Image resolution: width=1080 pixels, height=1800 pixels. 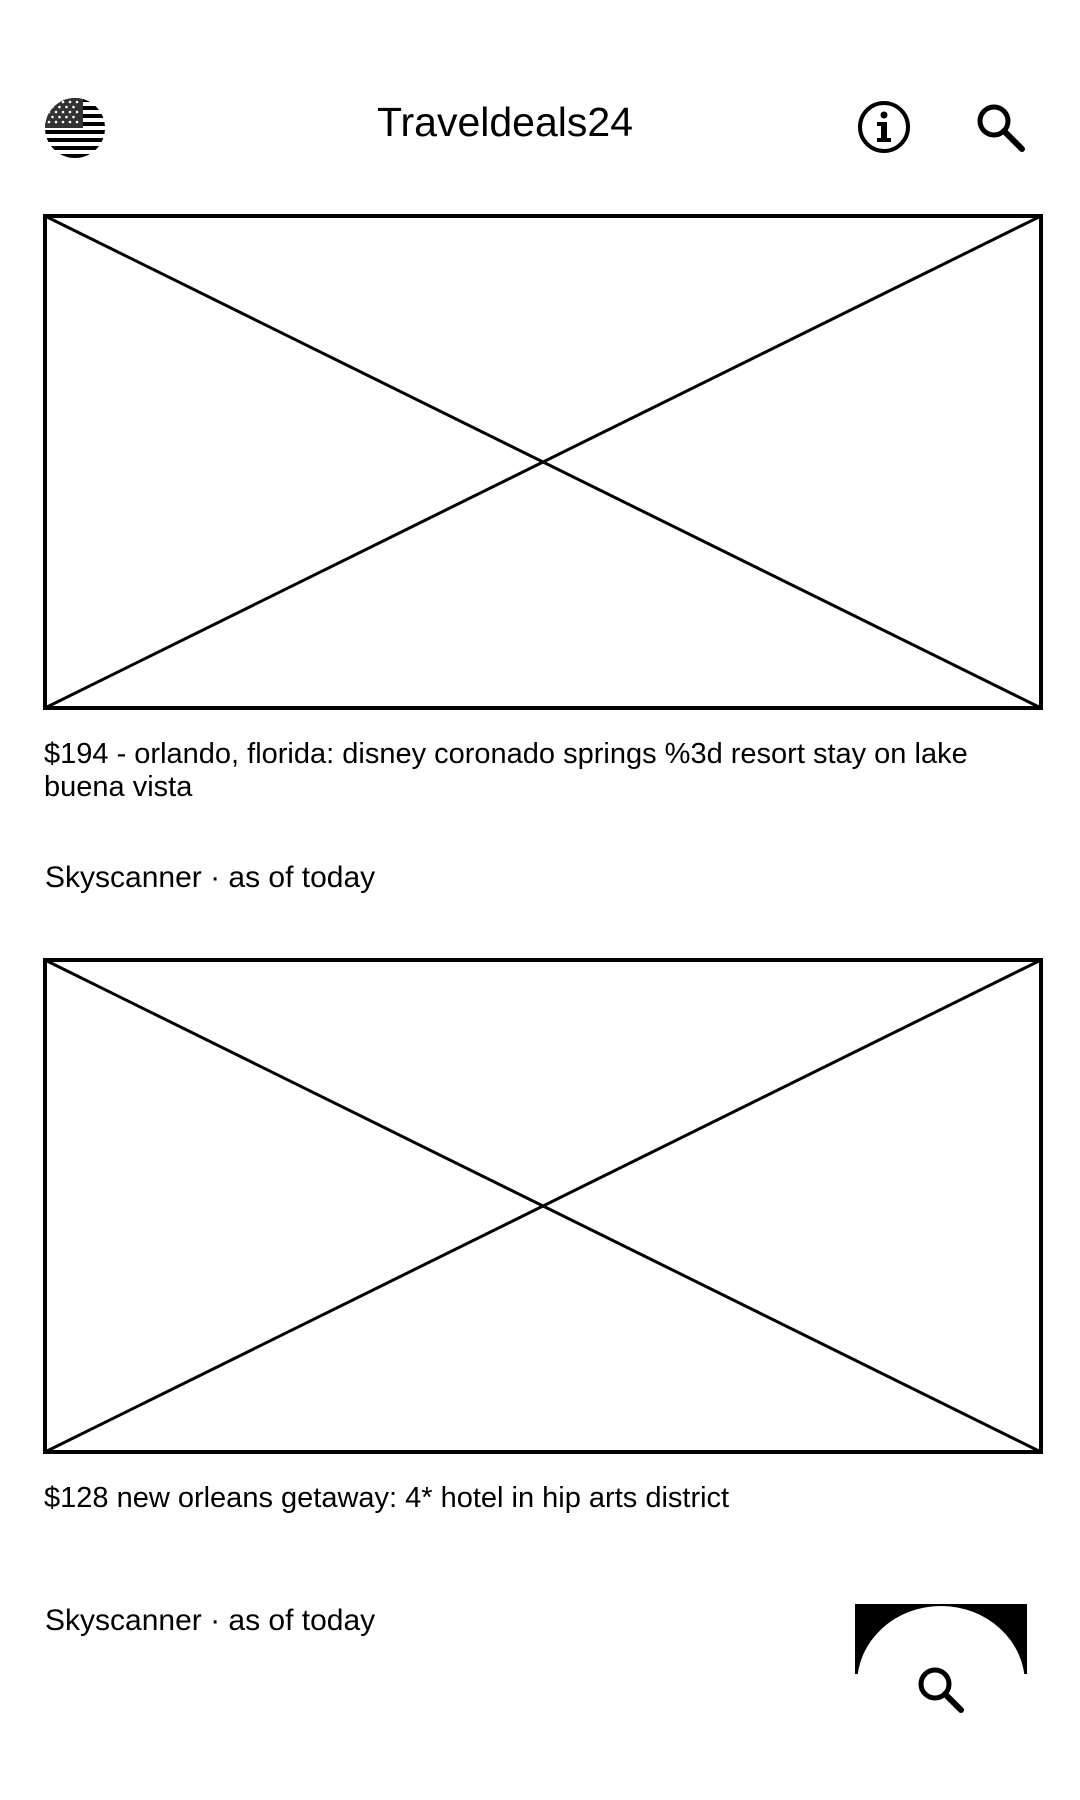 What do you see at coordinates (884, 127) in the screenshot?
I see `info-icon` at bounding box center [884, 127].